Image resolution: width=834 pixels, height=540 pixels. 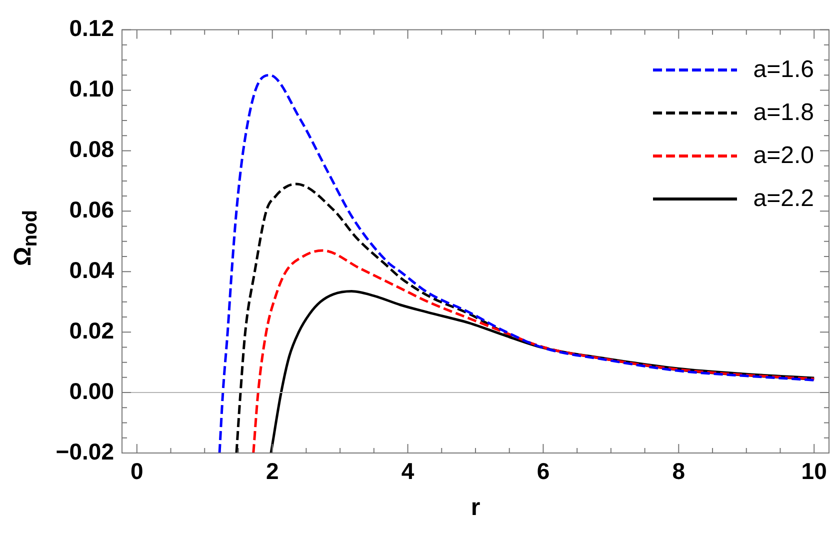 I want to click on y-tick-label: 0.04, so click(x=91, y=269).